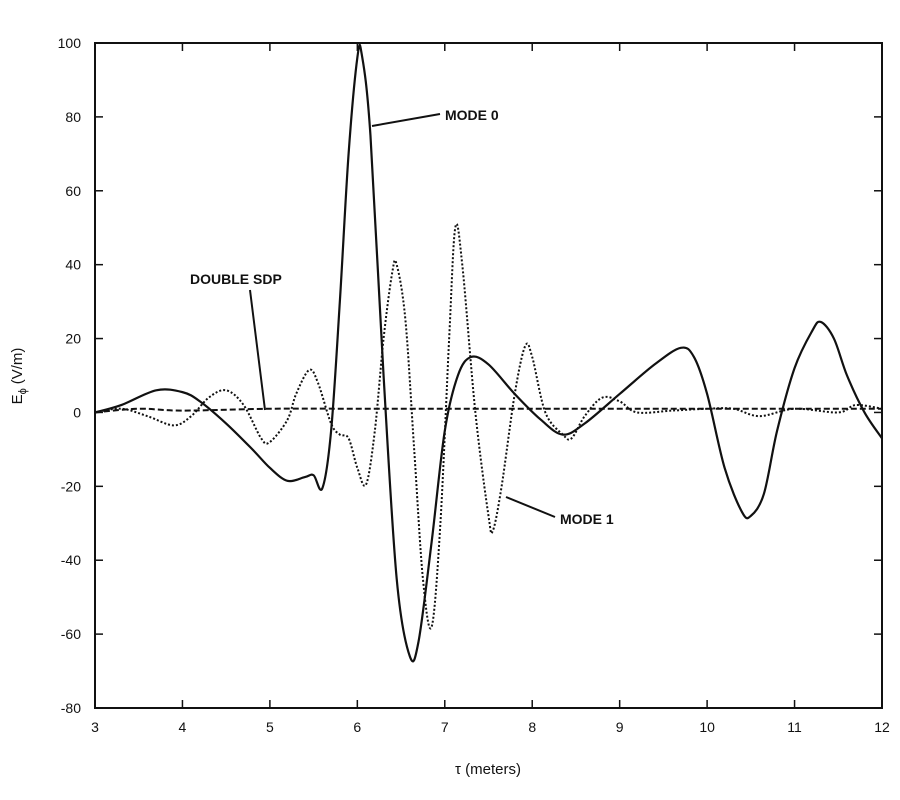 The height and width of the screenshot is (800, 900). I want to click on x-tick-label: 4, so click(183, 727).